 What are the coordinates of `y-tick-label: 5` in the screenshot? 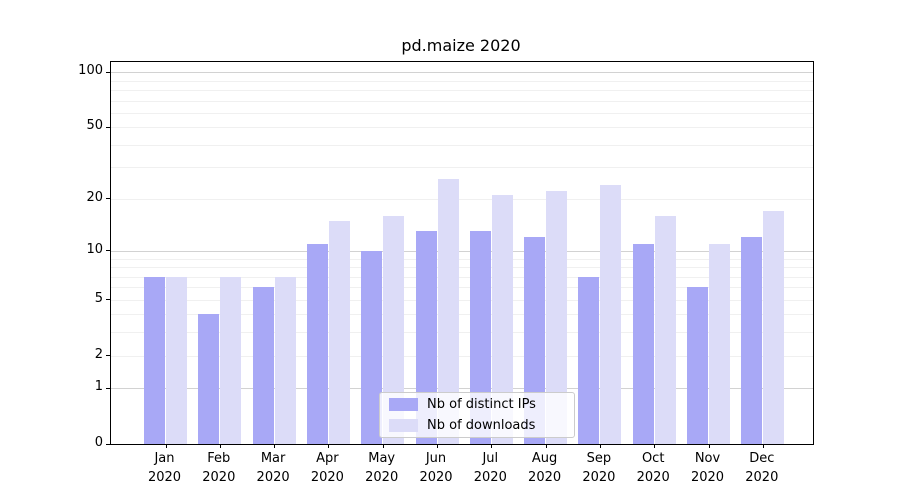 It's located at (98, 298).